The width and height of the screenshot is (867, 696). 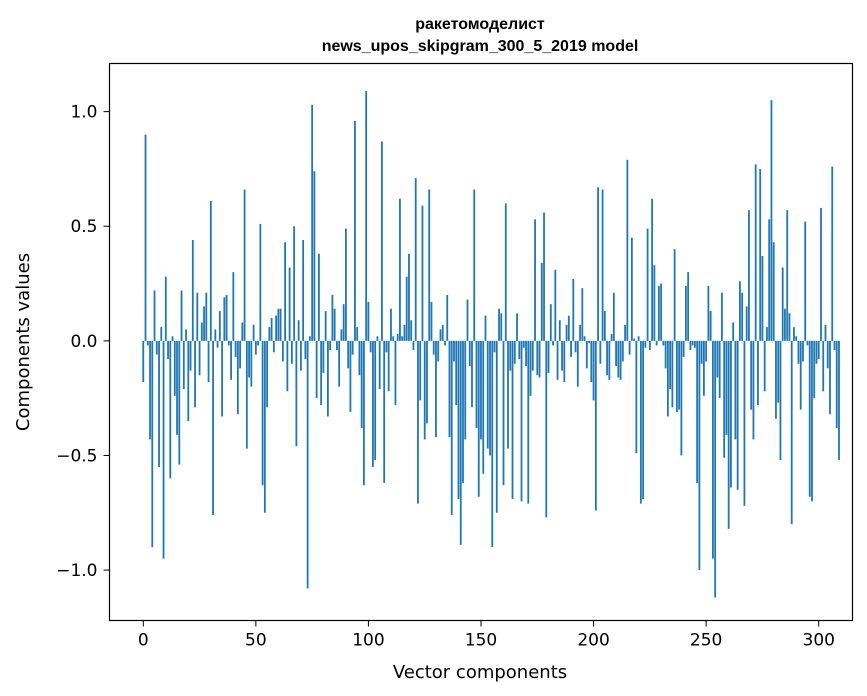 What do you see at coordinates (76, 571) in the screenshot?
I see `y-tick-label: −1.0` at bounding box center [76, 571].